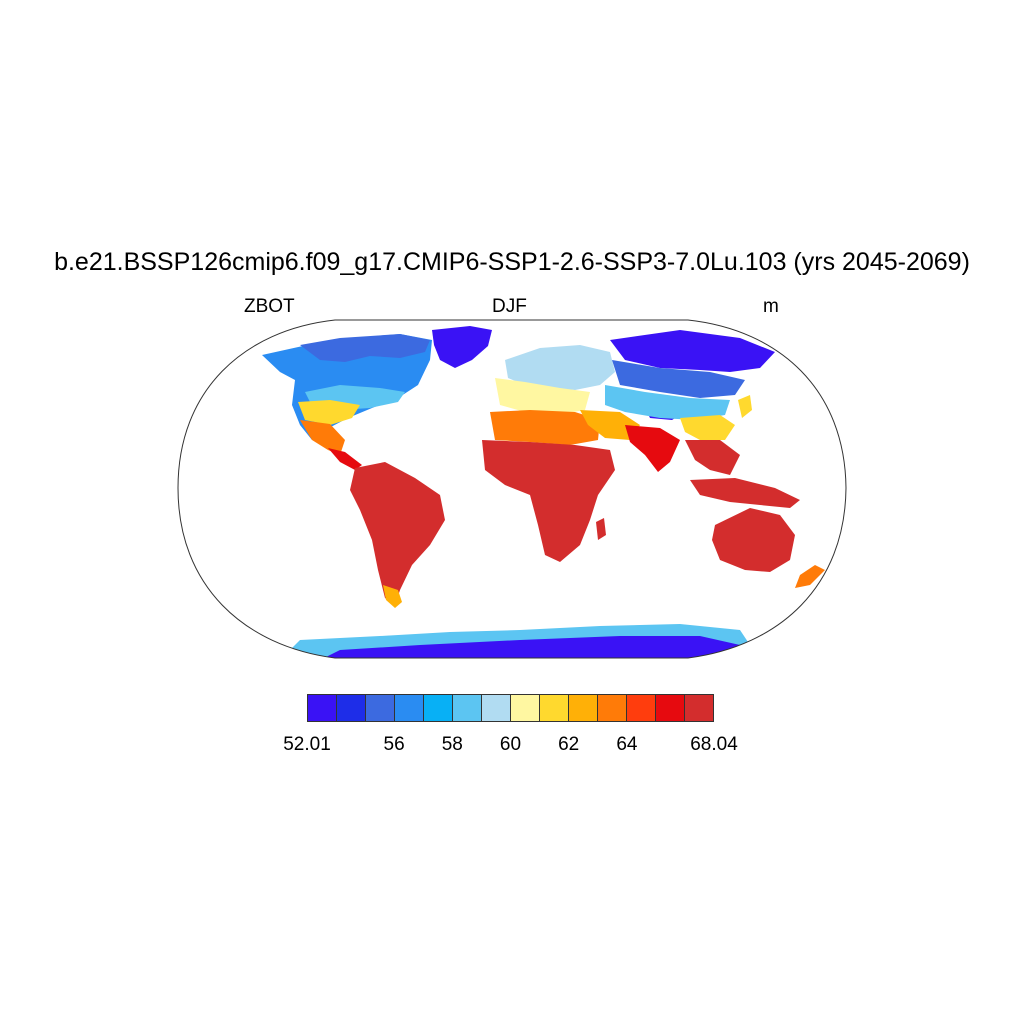  I want to click on region-mexico, so click(322, 437).